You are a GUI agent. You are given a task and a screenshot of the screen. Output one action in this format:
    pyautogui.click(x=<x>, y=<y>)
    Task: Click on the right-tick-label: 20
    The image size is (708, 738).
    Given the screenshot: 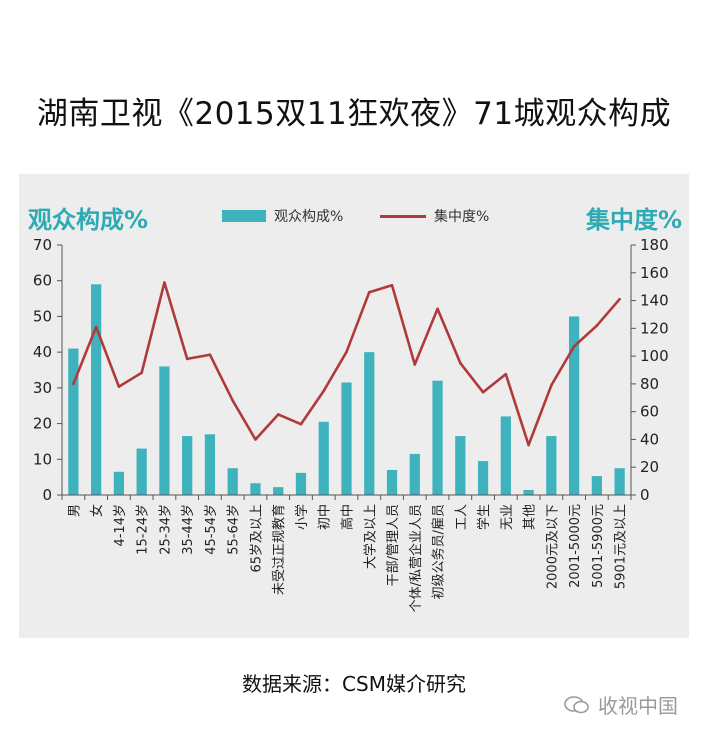 What is the action you would take?
    pyautogui.click(x=649, y=467)
    